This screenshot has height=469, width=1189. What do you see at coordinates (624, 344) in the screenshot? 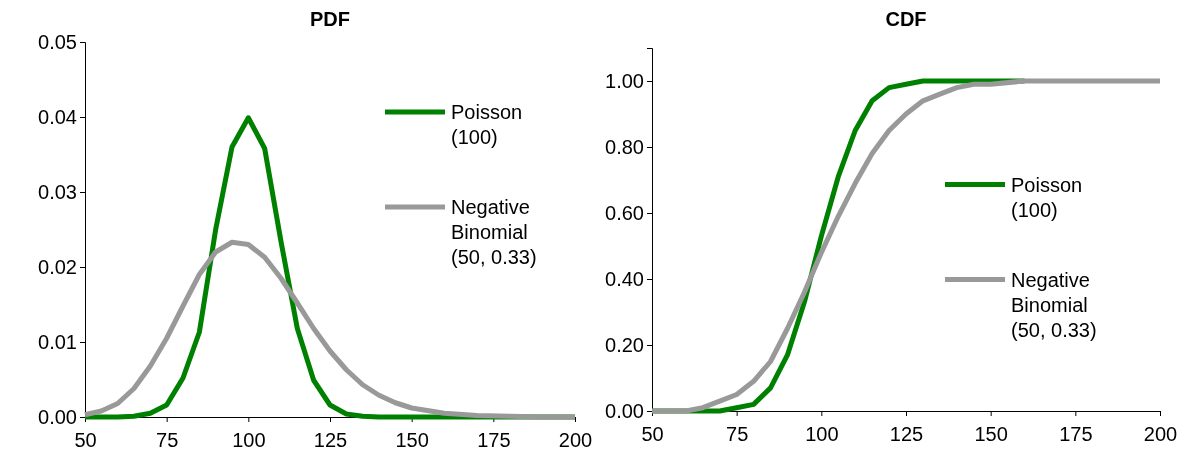
I see `y-tick-label: 0.20` at bounding box center [624, 344].